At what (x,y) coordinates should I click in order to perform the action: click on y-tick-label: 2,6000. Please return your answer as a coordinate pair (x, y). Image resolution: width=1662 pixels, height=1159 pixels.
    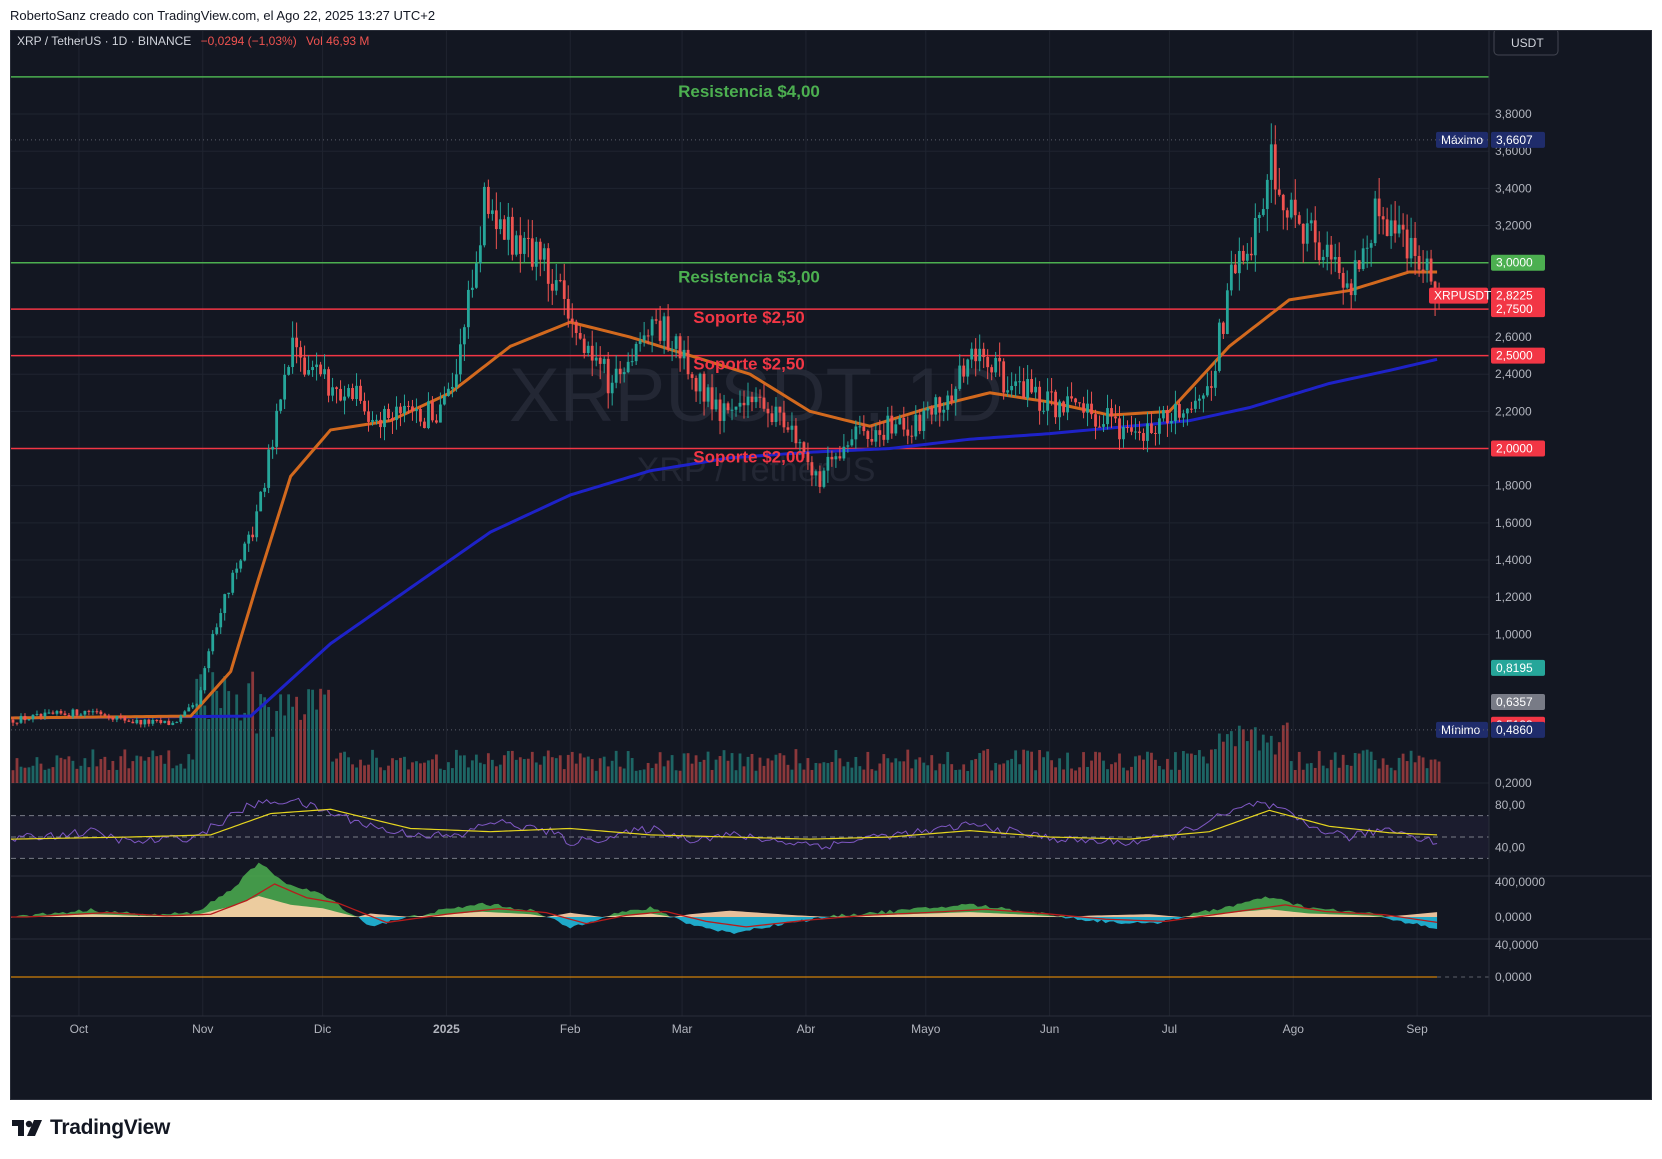
    Looking at the image, I should click on (1513, 337).